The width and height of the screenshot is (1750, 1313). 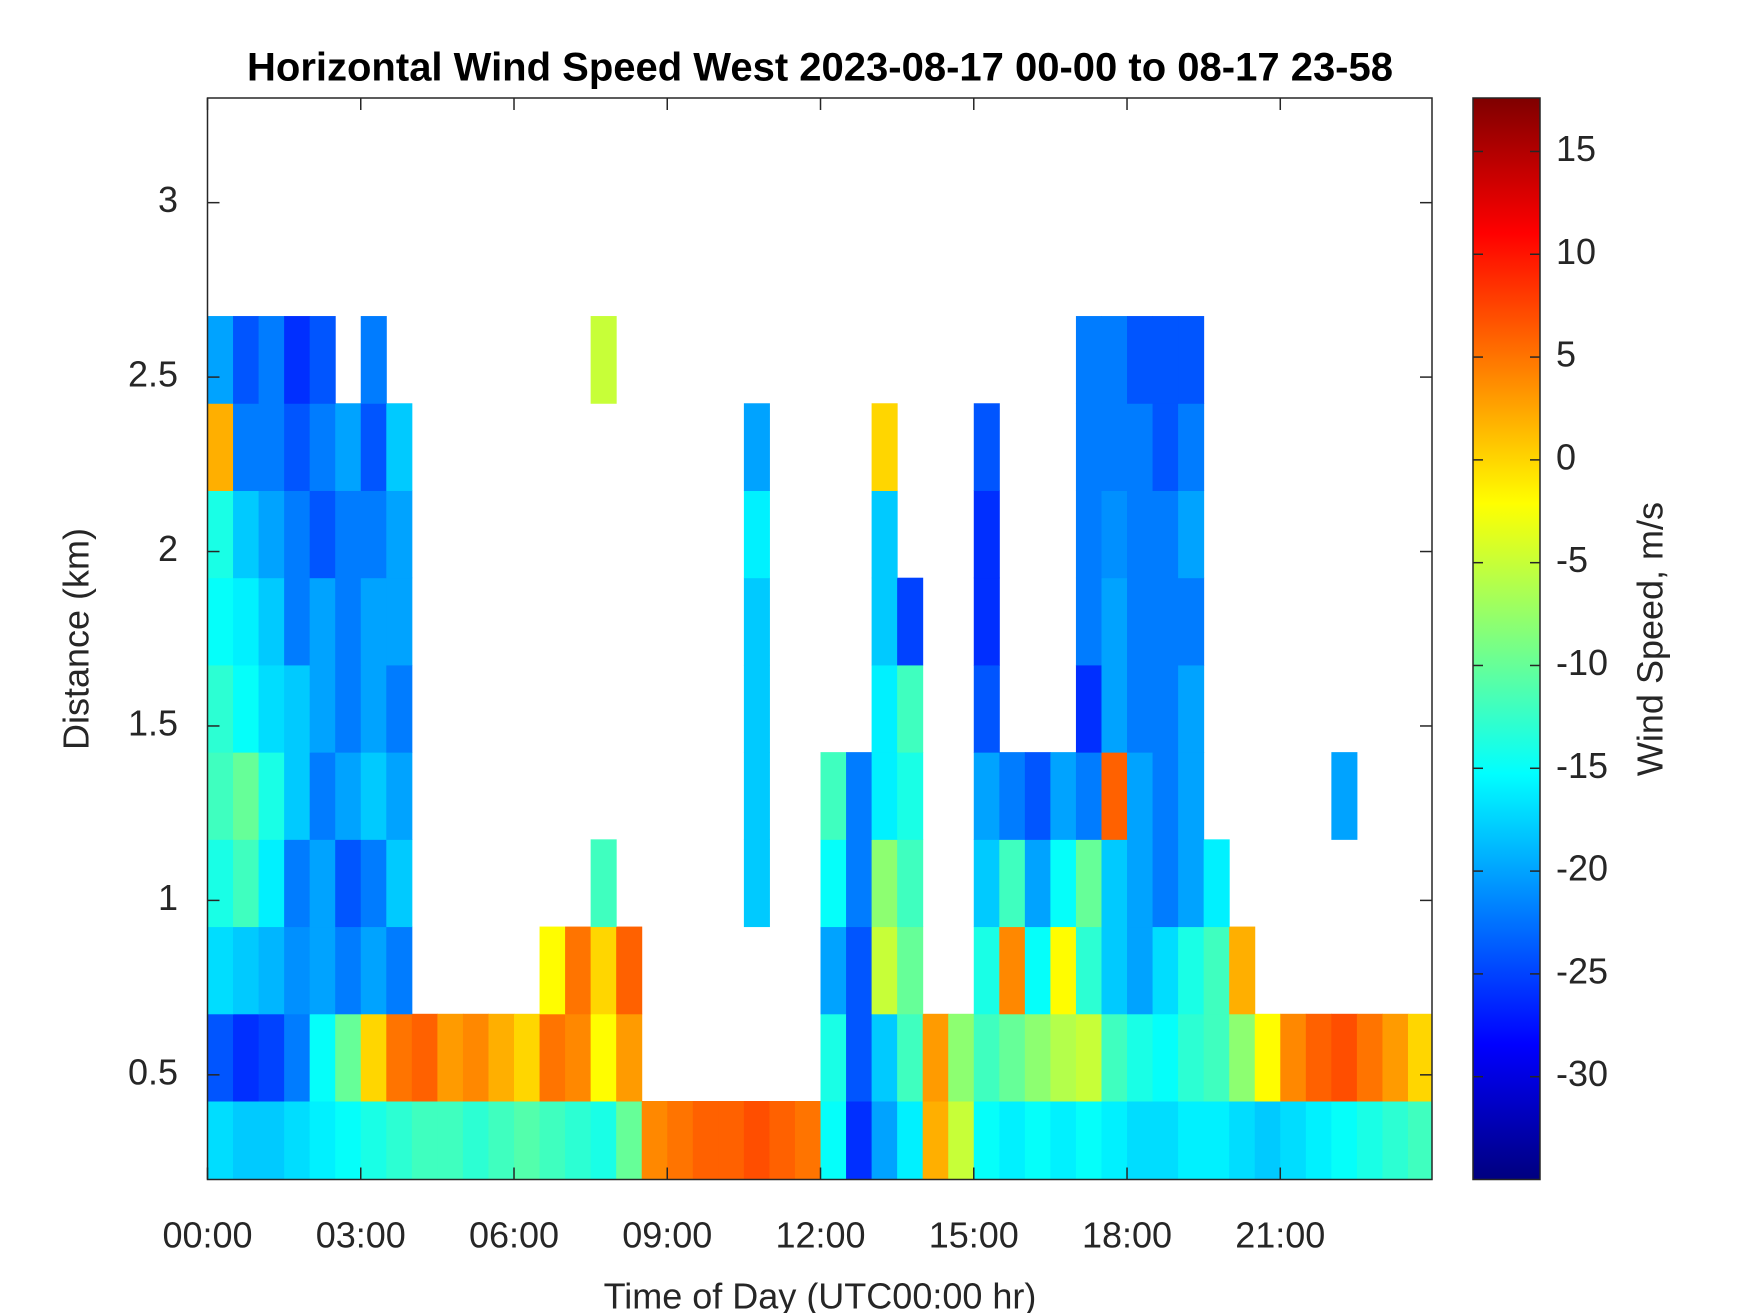 I want to click on y-tick-label: 3, so click(x=168, y=199).